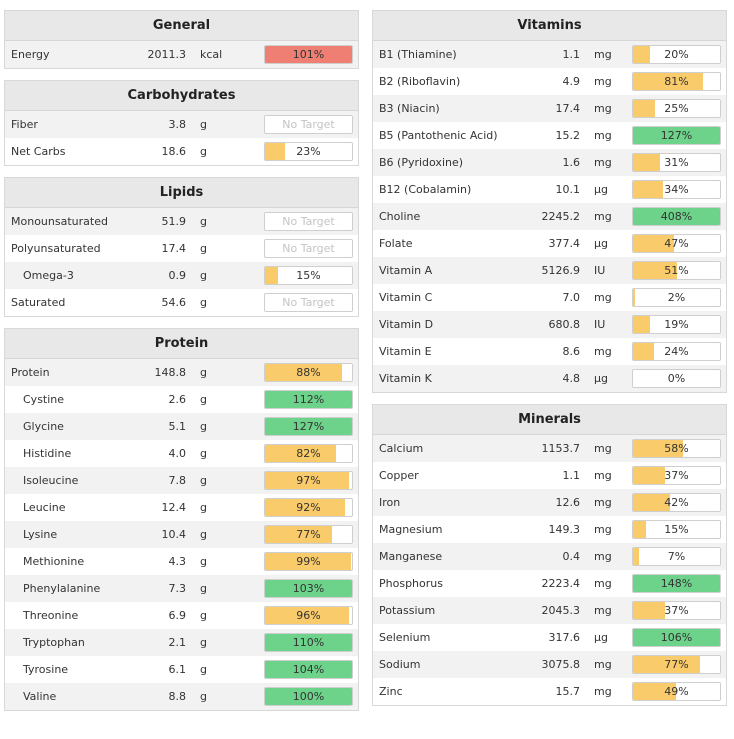 The height and width of the screenshot is (739, 734). What do you see at coordinates (676, 583) in the screenshot?
I see `target-progress-bar: 148%` at bounding box center [676, 583].